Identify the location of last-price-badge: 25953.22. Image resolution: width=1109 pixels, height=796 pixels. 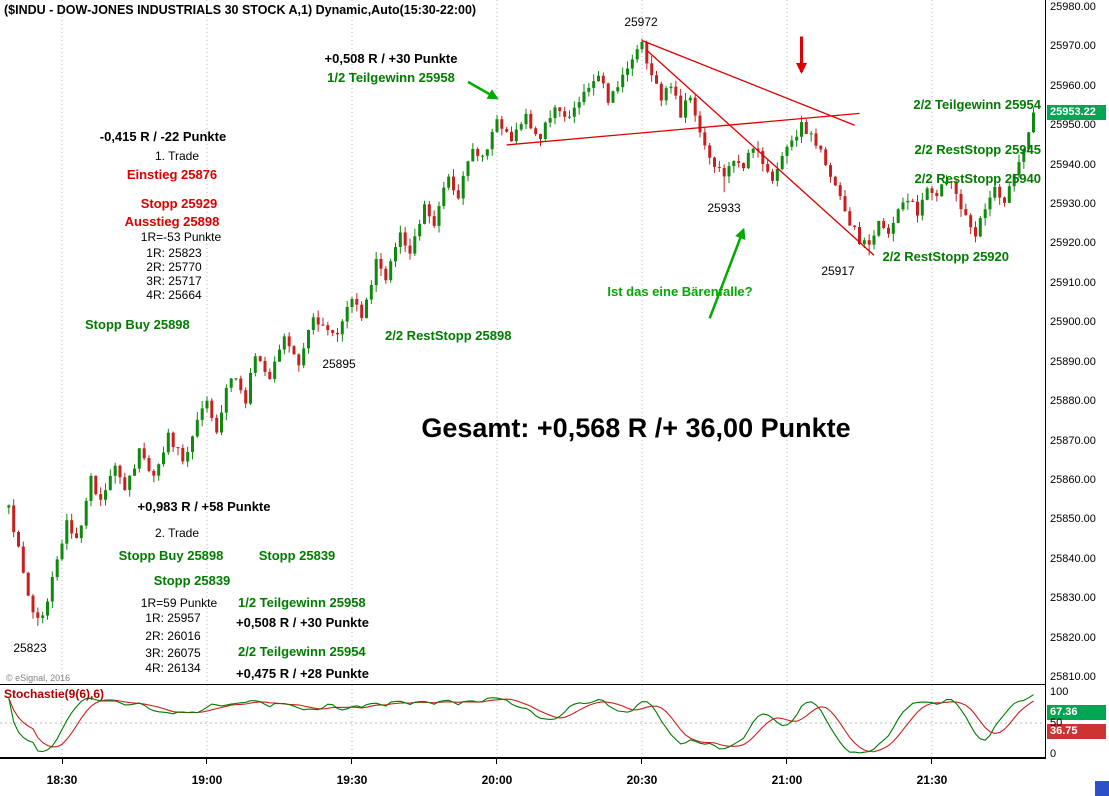
(1076, 113).